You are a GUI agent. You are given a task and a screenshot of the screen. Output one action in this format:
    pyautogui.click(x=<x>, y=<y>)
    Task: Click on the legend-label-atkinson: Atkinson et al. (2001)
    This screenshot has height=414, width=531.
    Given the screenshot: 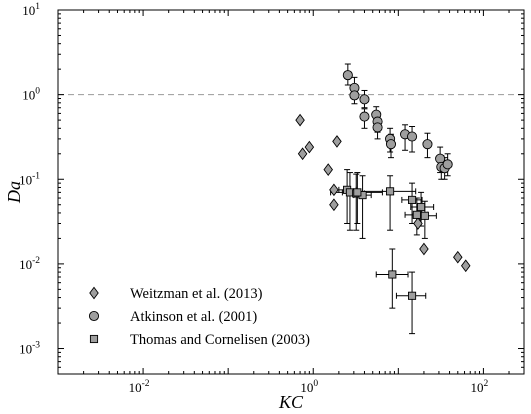 What is the action you would take?
    pyautogui.click(x=193, y=317)
    